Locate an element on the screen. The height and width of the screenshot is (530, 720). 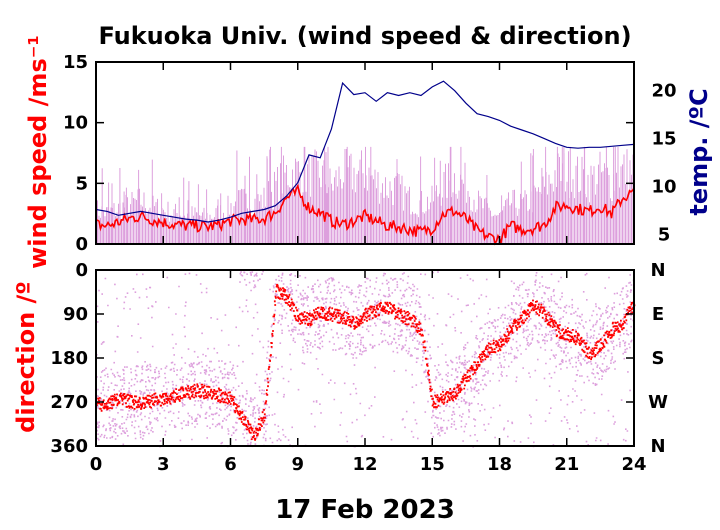
hour-tick-label: 21 is located at coordinates (566, 464).